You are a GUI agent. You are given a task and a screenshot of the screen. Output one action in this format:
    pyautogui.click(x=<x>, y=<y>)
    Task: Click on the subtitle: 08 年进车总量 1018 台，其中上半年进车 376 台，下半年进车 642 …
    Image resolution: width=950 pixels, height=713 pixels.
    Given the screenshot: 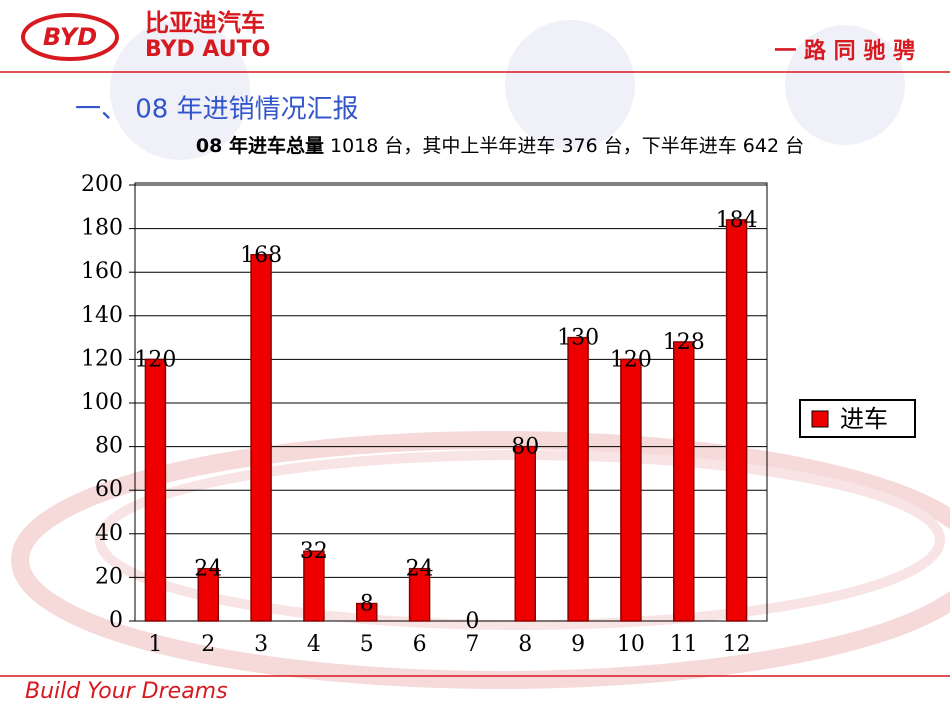 What is the action you would take?
    pyautogui.click(x=500, y=145)
    